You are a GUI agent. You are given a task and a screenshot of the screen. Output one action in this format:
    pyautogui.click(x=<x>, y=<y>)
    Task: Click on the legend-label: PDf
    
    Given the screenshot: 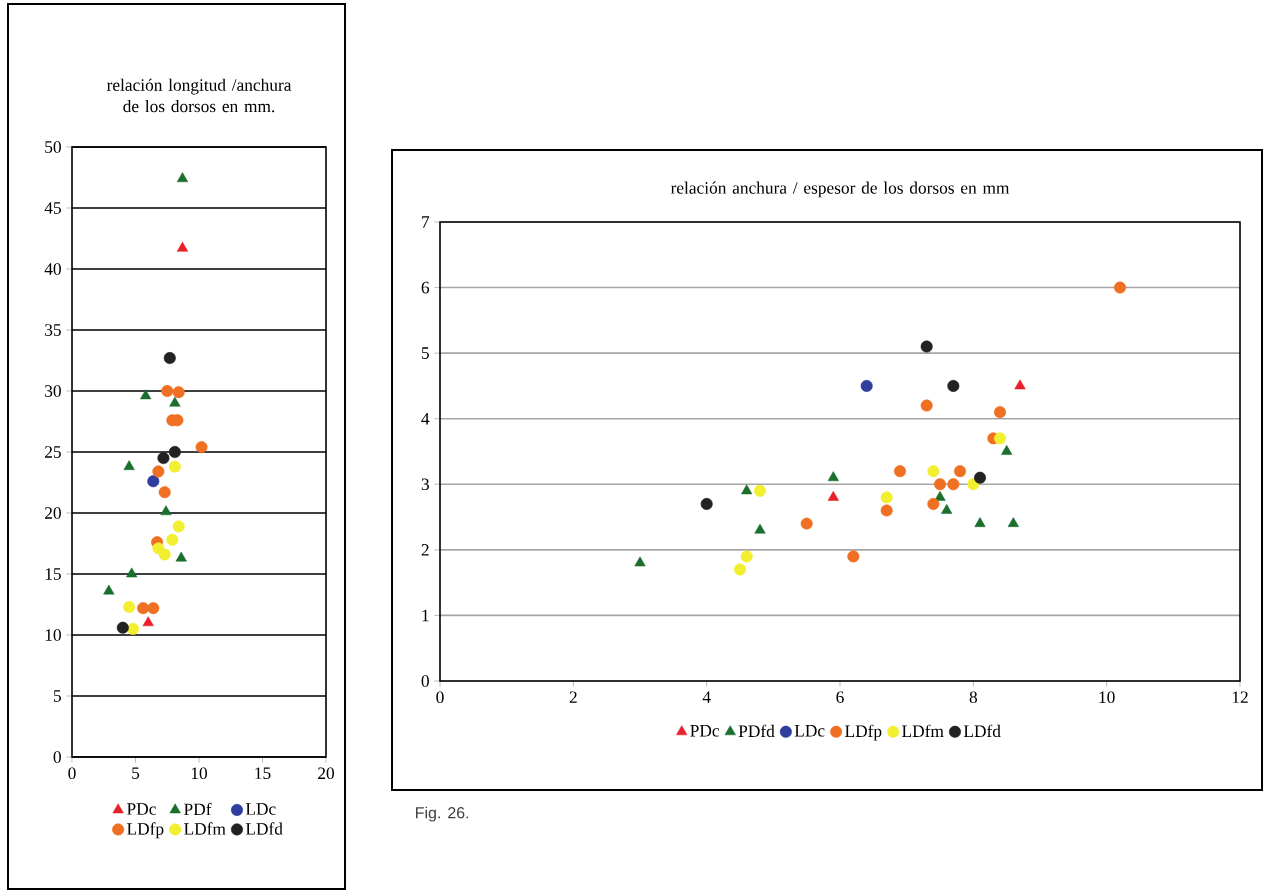 What is the action you would take?
    pyautogui.click(x=198, y=809)
    